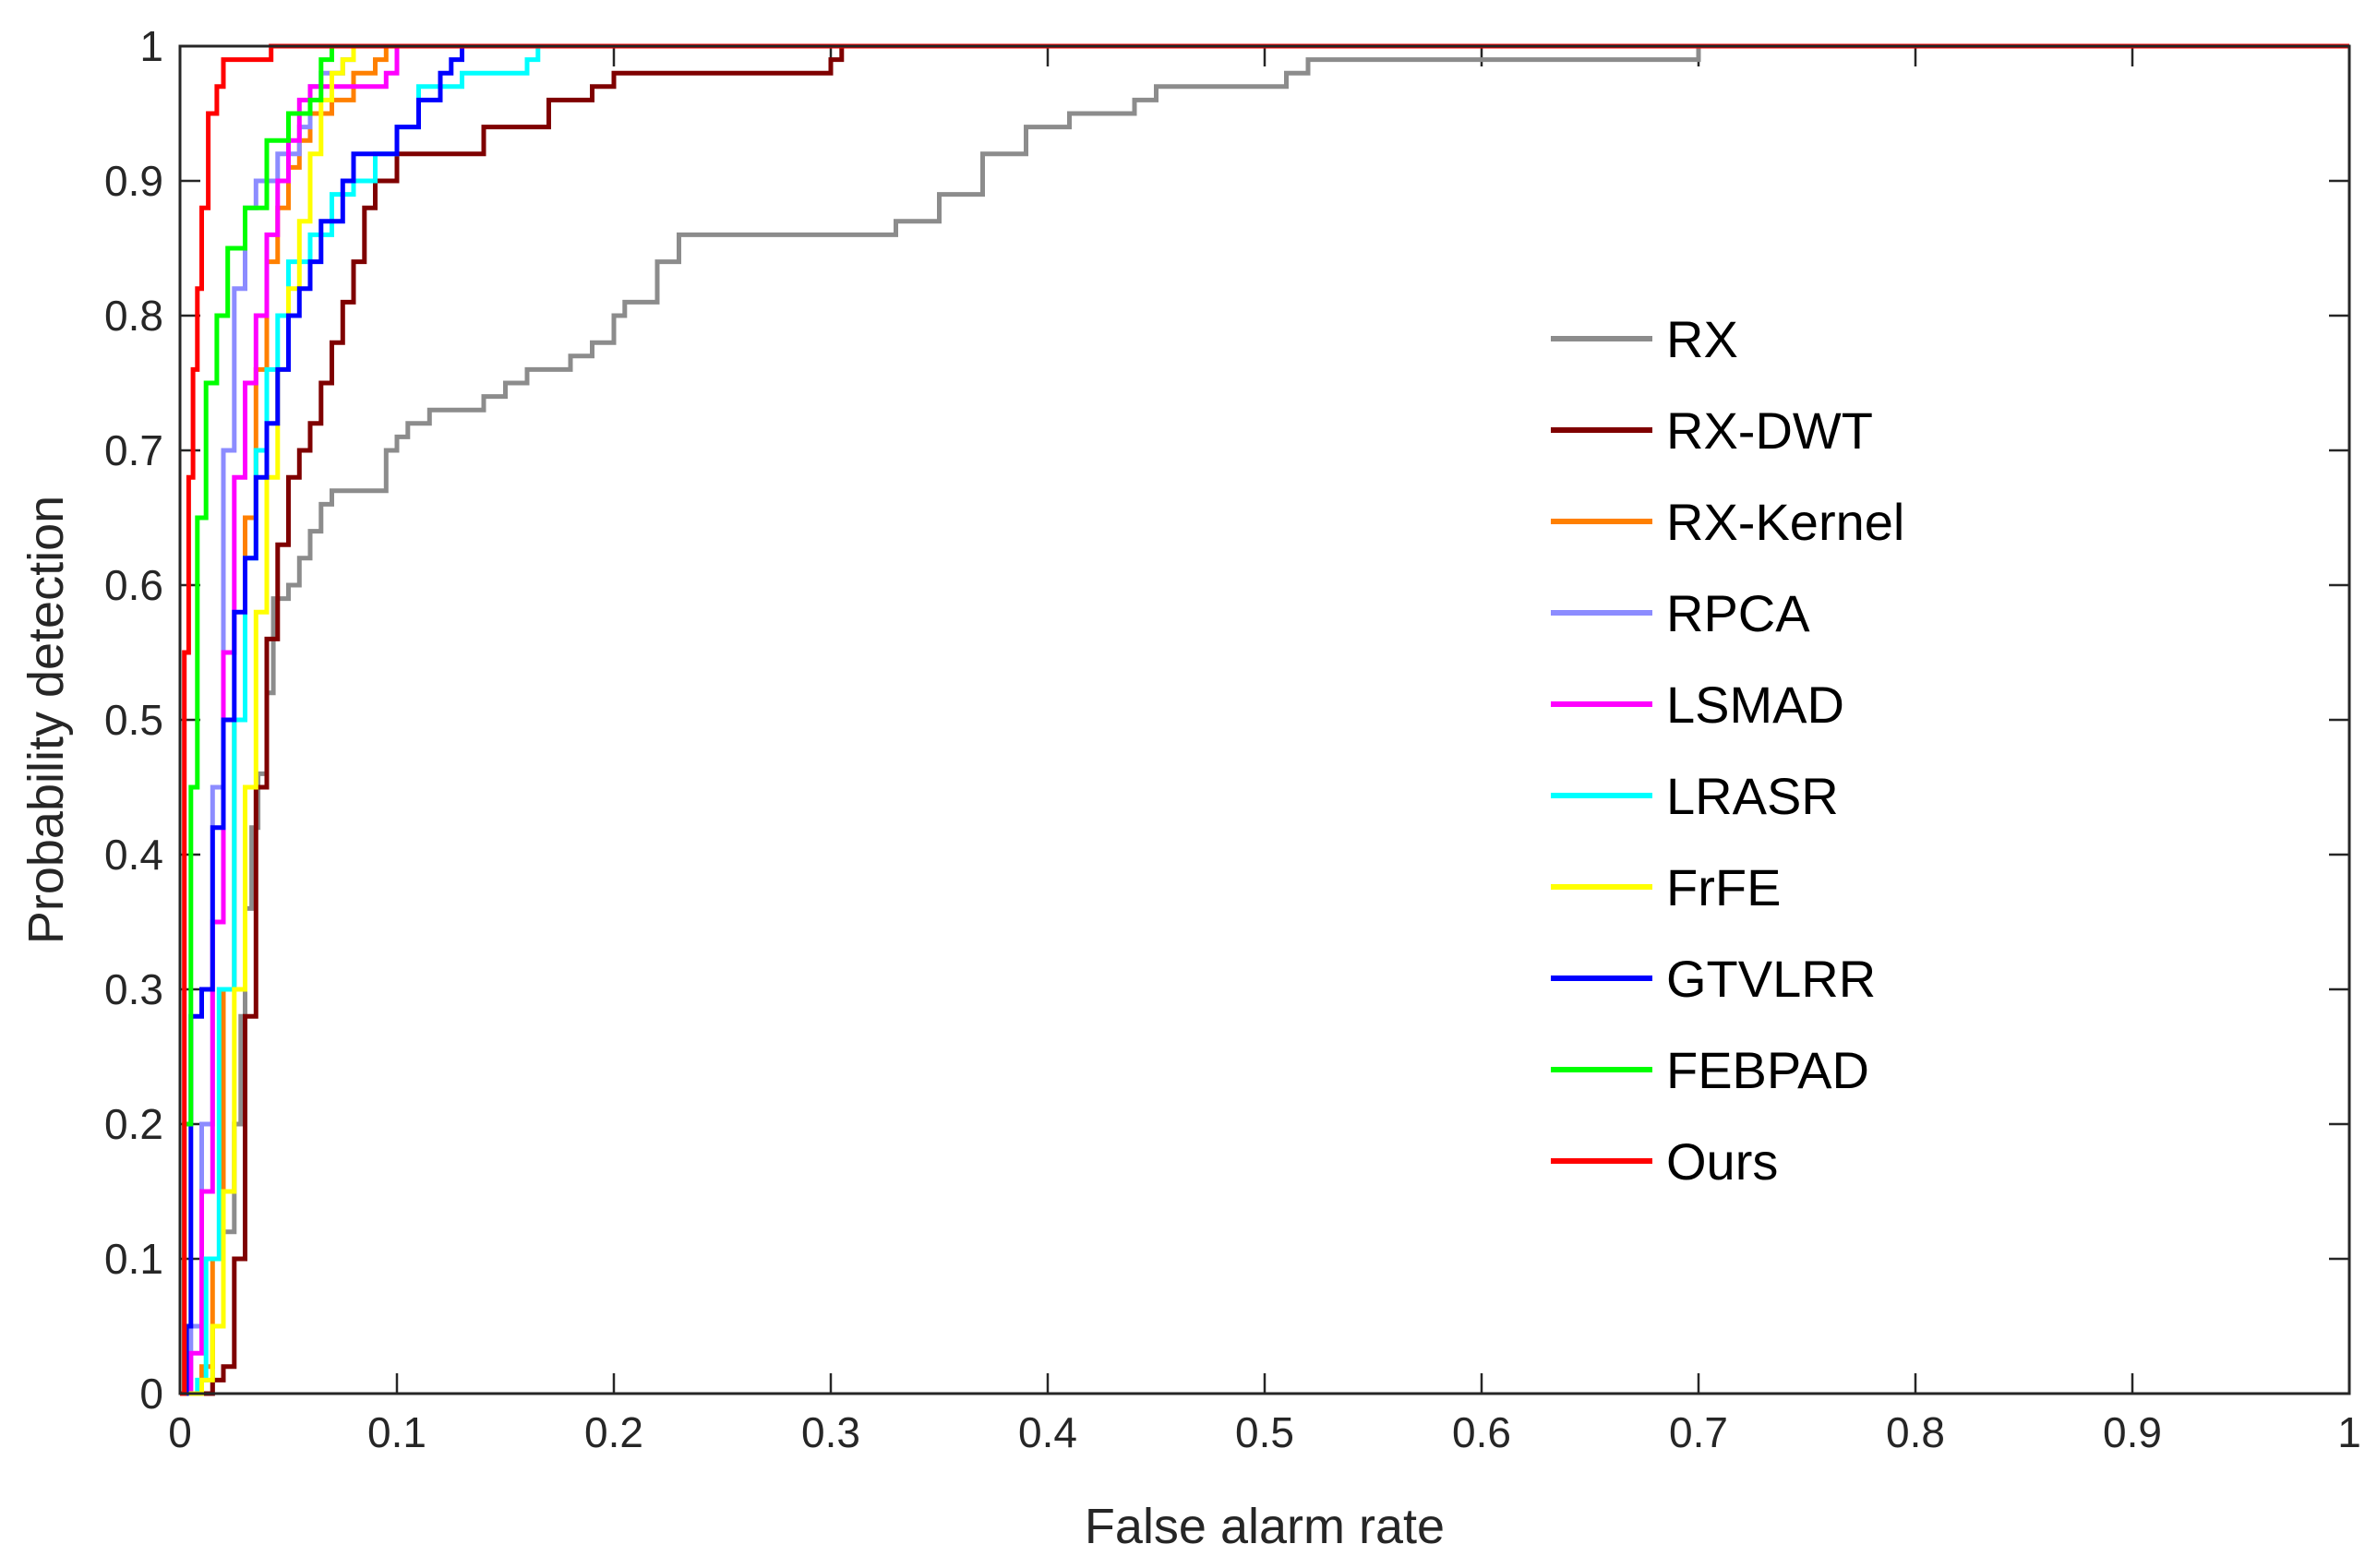 This screenshot has height=1568, width=2377. I want to click on x-tick-label: 0, so click(180, 1432).